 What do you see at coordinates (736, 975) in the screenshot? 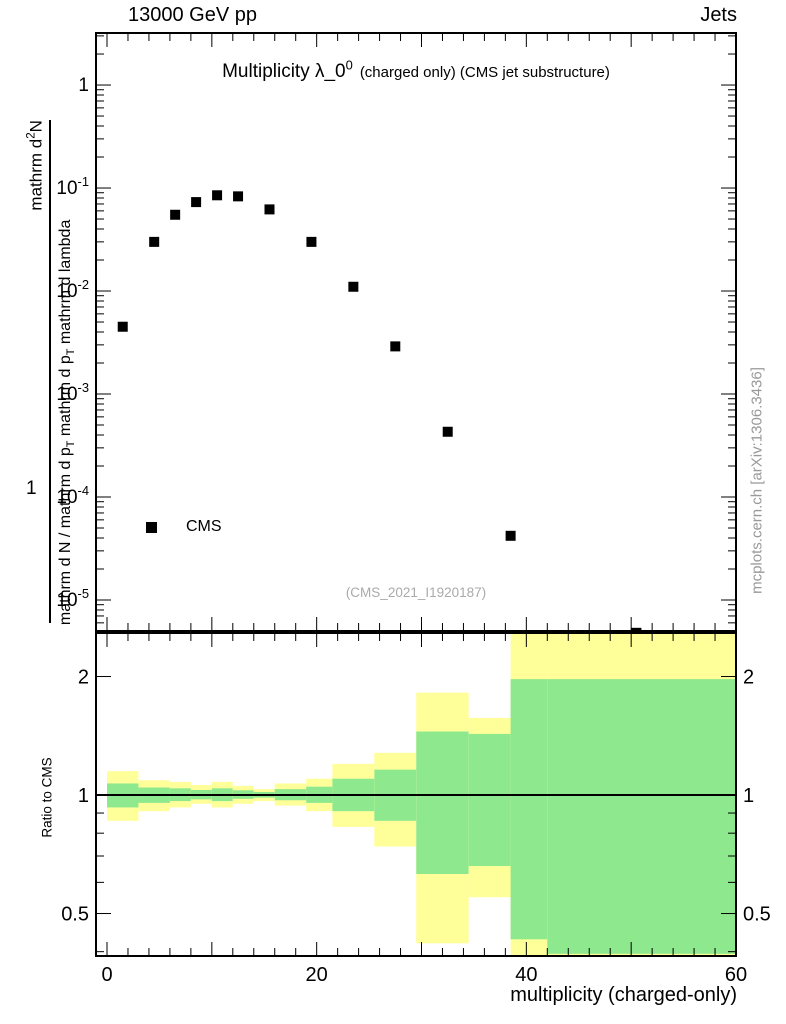
I see `x-axis-tick-label: 60` at bounding box center [736, 975].